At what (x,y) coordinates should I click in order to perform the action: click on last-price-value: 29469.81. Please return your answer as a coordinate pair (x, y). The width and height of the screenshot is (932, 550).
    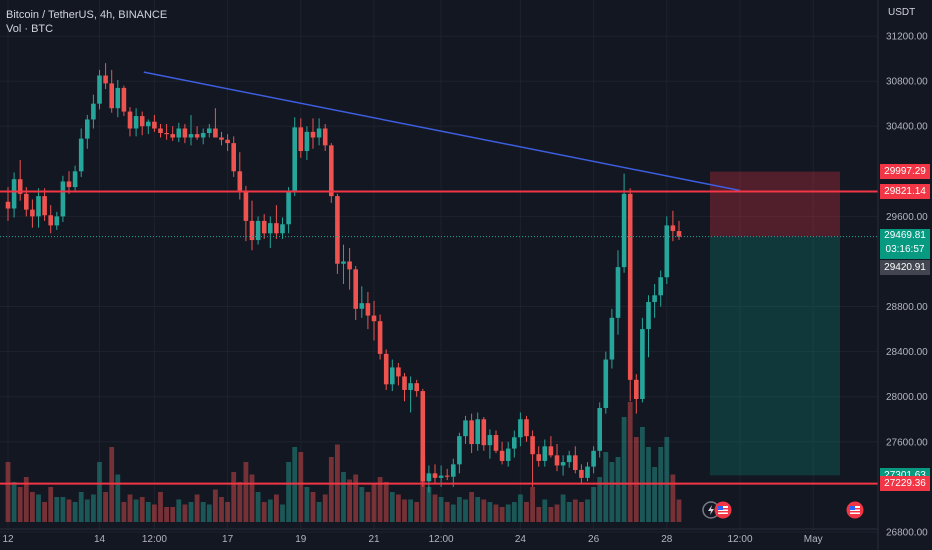
    Looking at the image, I should click on (905, 235).